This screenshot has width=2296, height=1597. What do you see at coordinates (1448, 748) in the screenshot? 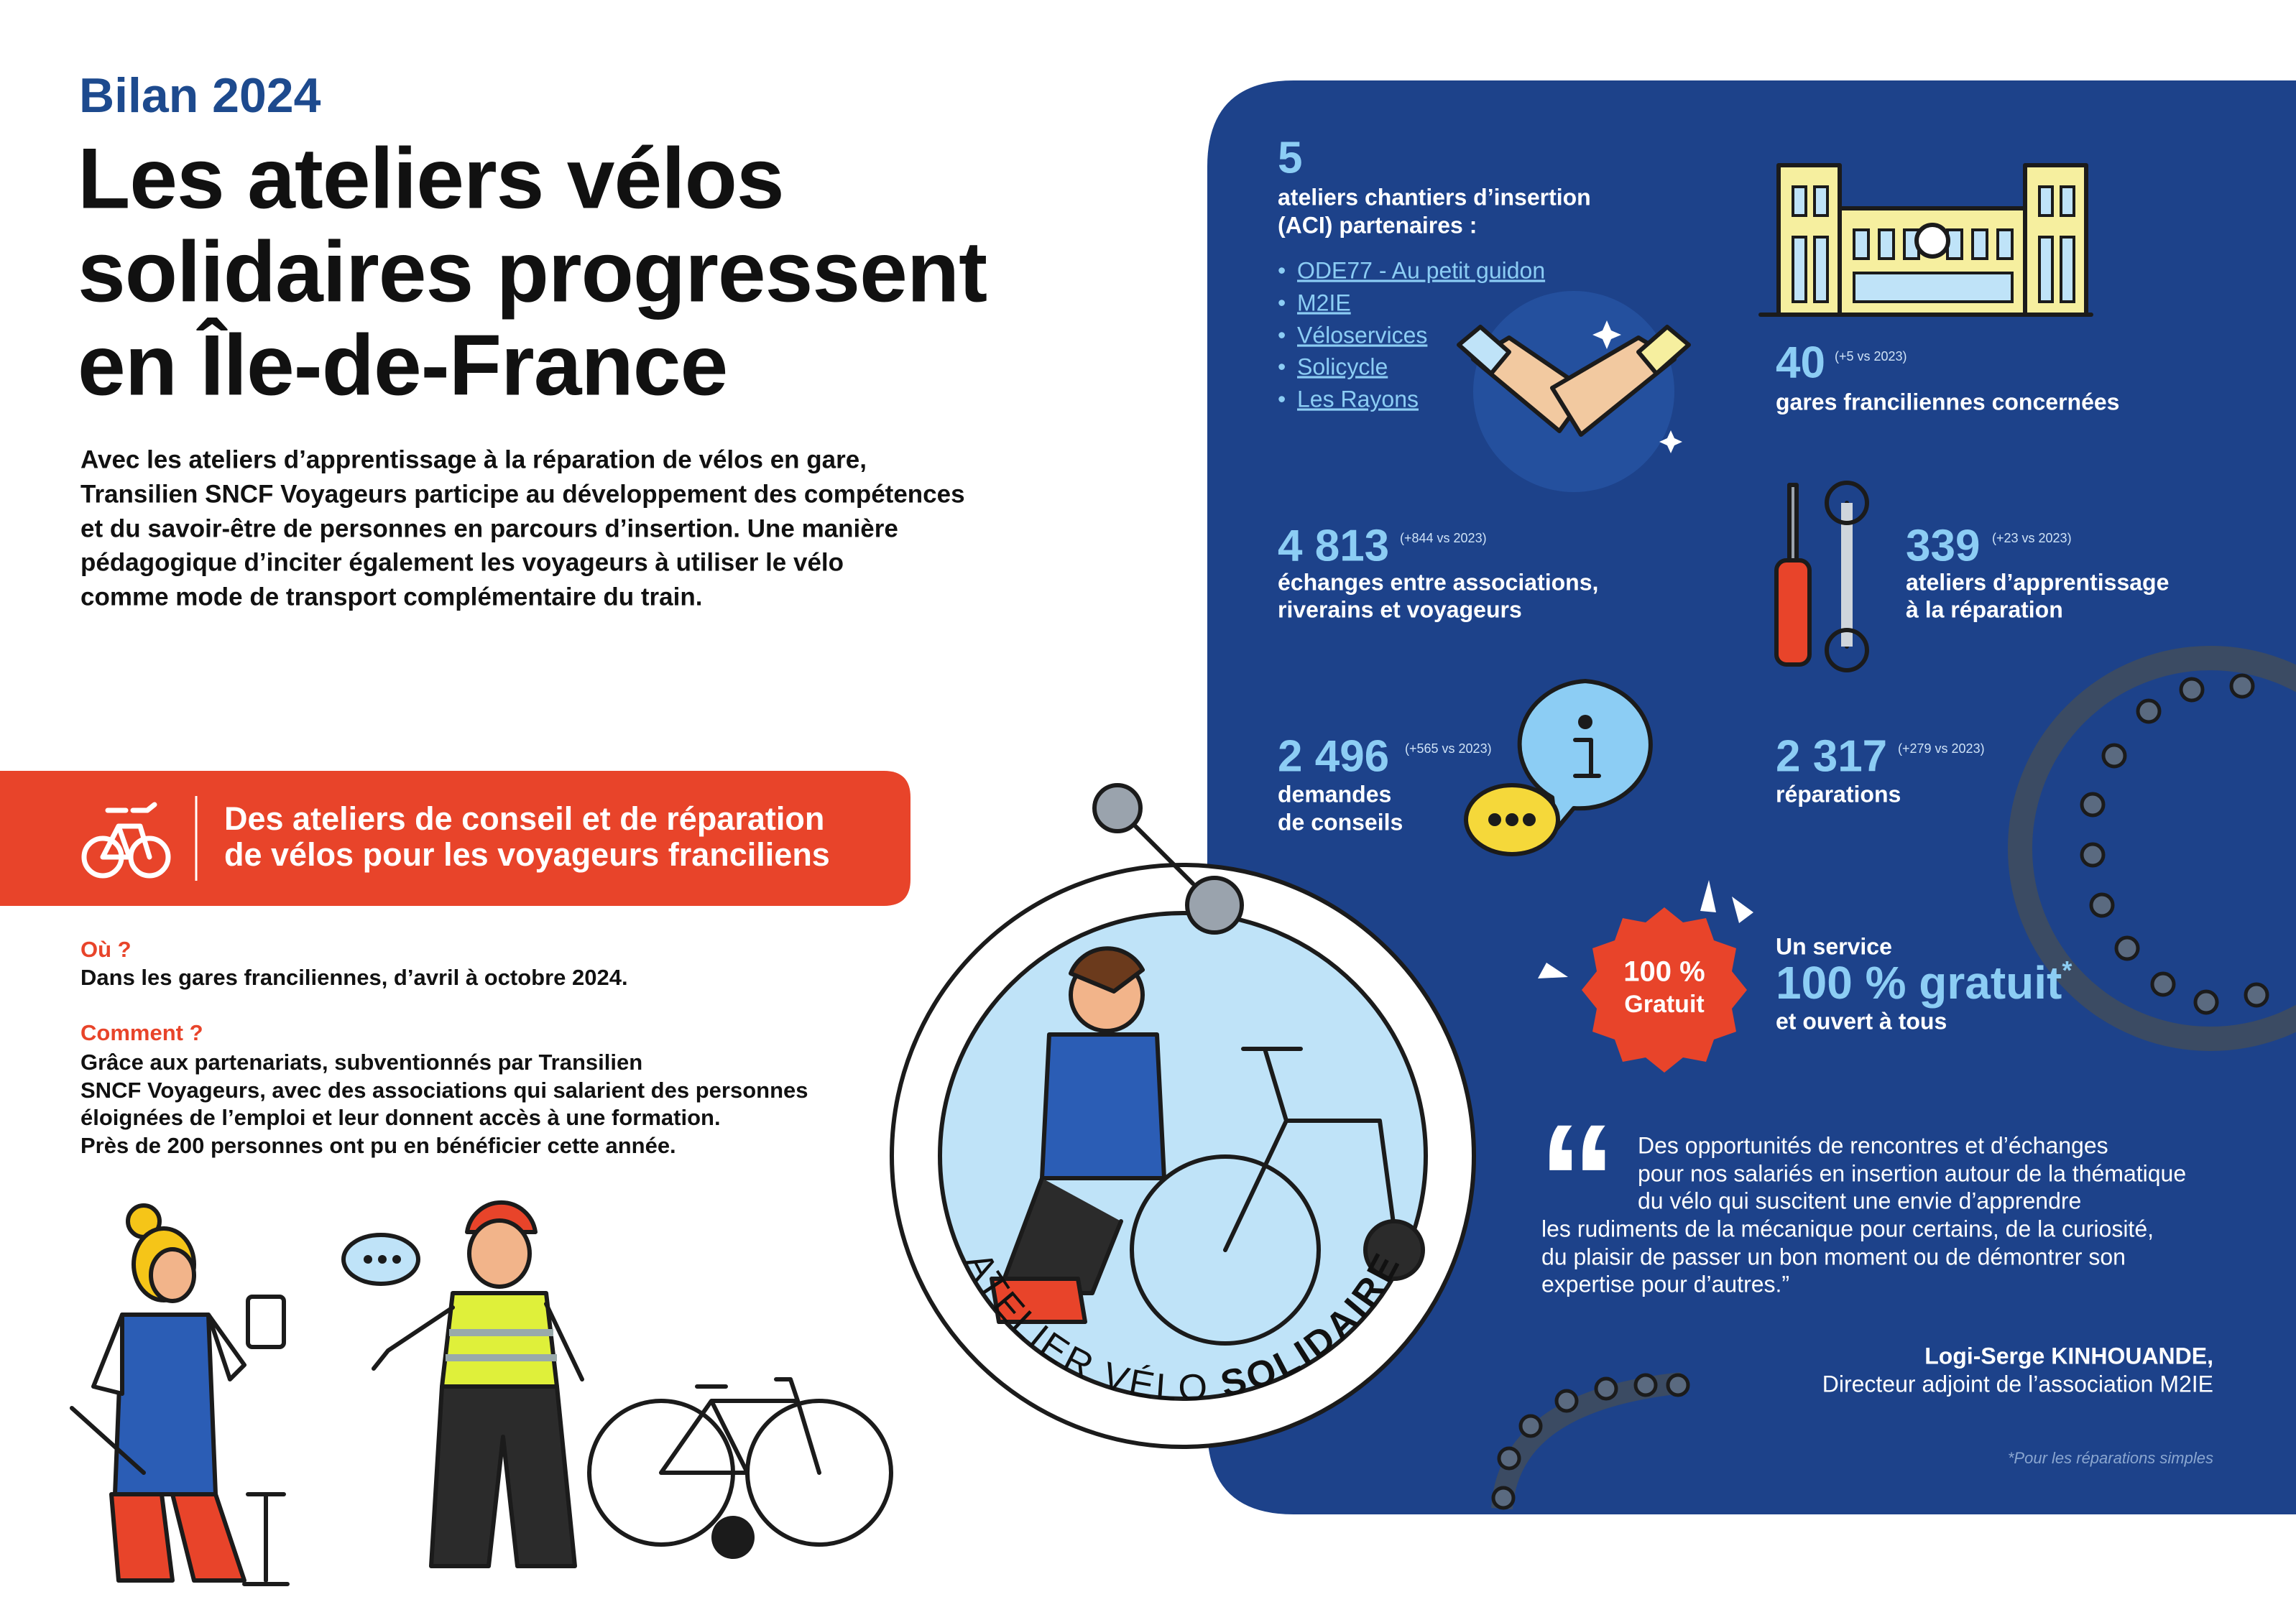
I see `stat-delta: (+565 vs 2023)` at bounding box center [1448, 748].